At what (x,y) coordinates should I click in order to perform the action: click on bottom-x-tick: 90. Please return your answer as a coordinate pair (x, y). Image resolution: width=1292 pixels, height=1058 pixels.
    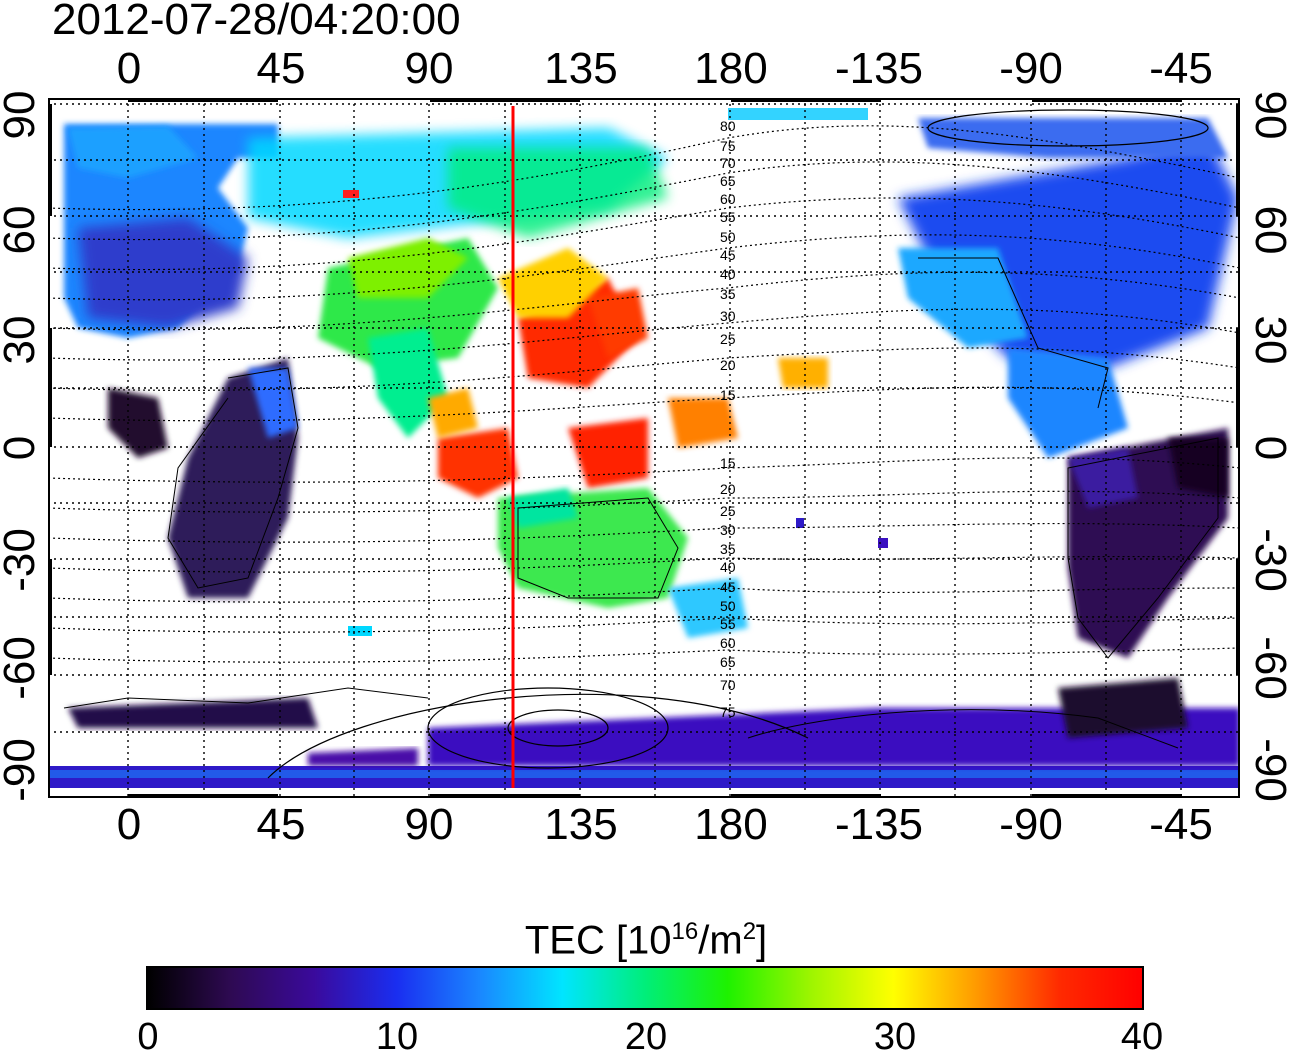
    Looking at the image, I should click on (429, 824).